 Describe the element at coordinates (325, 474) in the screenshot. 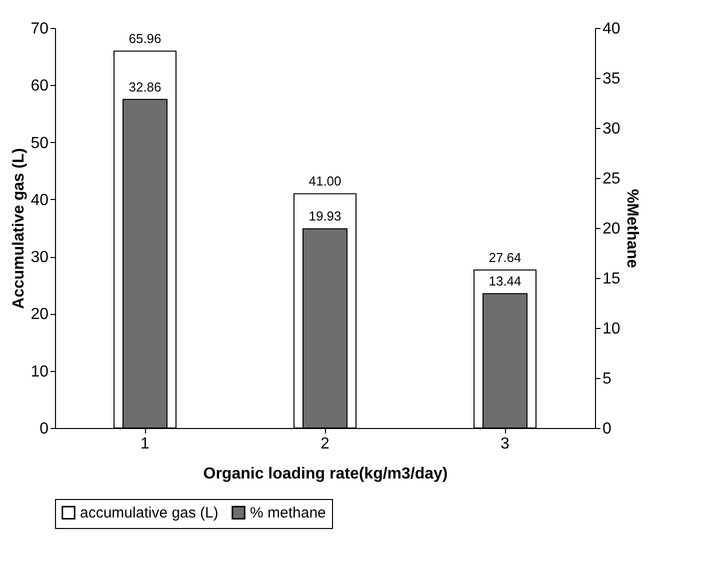

I see `x-axis-title: Organic loading rate(kg/m3/day)` at that location.